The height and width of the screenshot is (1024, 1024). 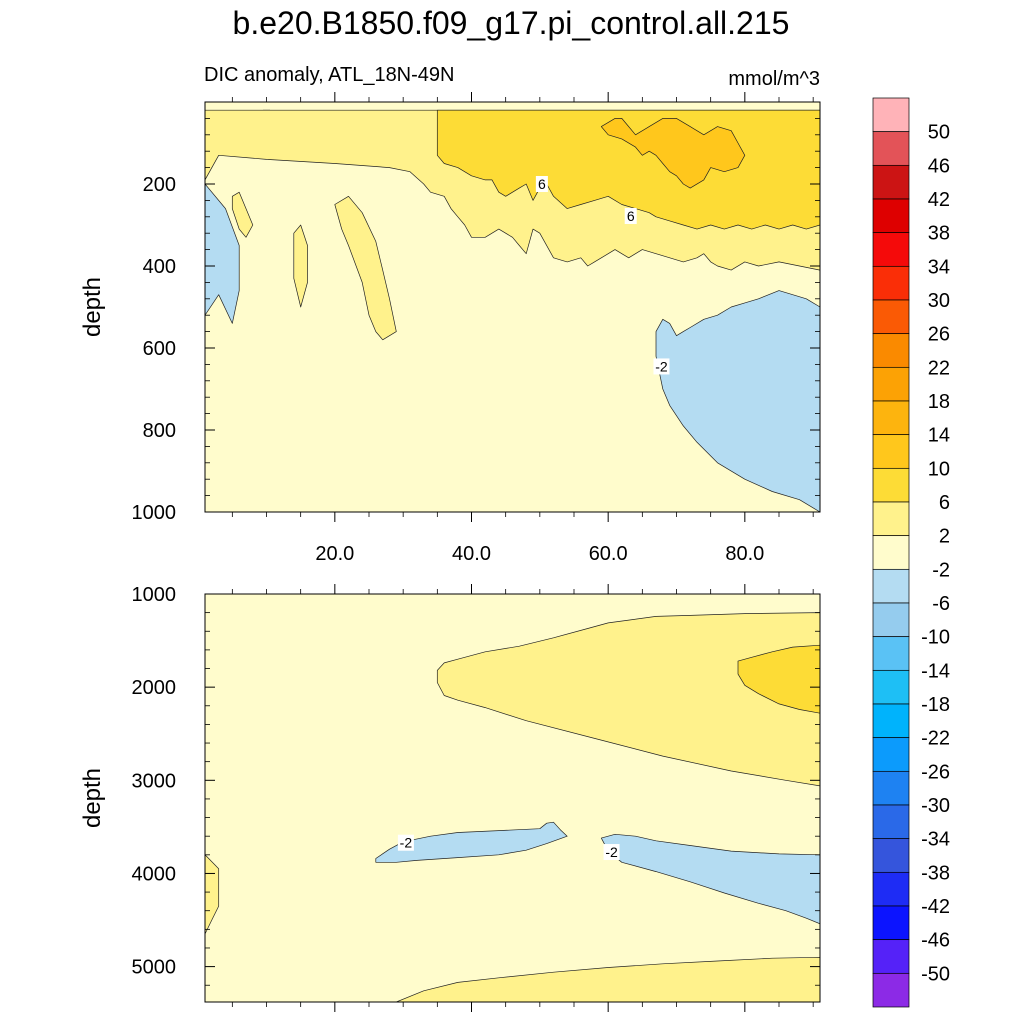 What do you see at coordinates (939, 301) in the screenshot?
I see `colorbar-label: 30` at bounding box center [939, 301].